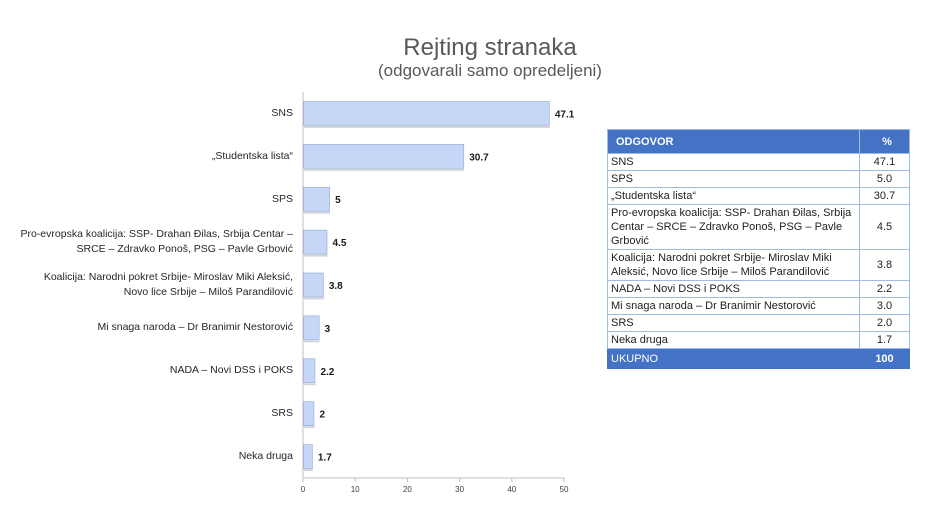 The width and height of the screenshot is (940, 528). Describe the element at coordinates (884, 196) in the screenshot. I see `table-cell-percent: 30.7` at that location.